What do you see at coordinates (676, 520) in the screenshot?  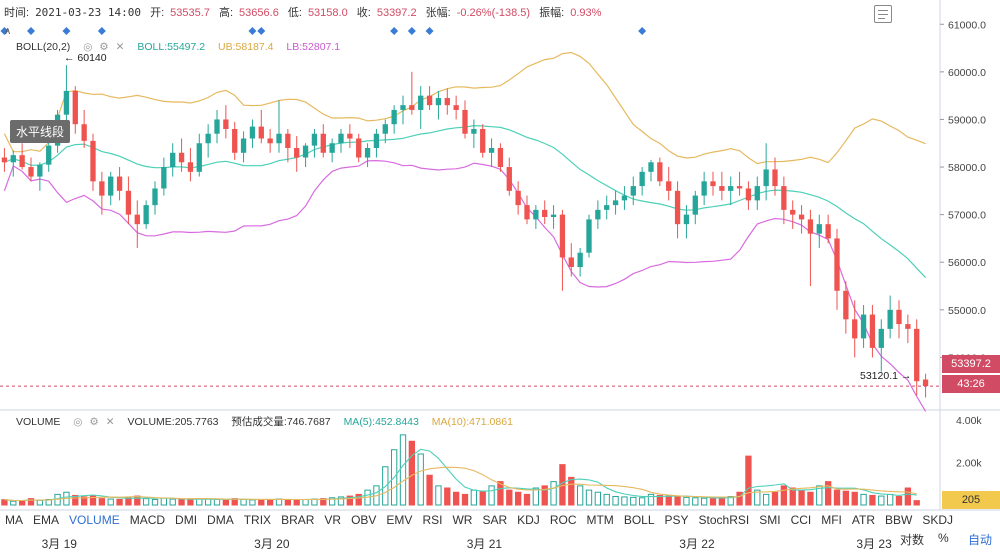 I see `indicator-tab: PSY` at bounding box center [676, 520].